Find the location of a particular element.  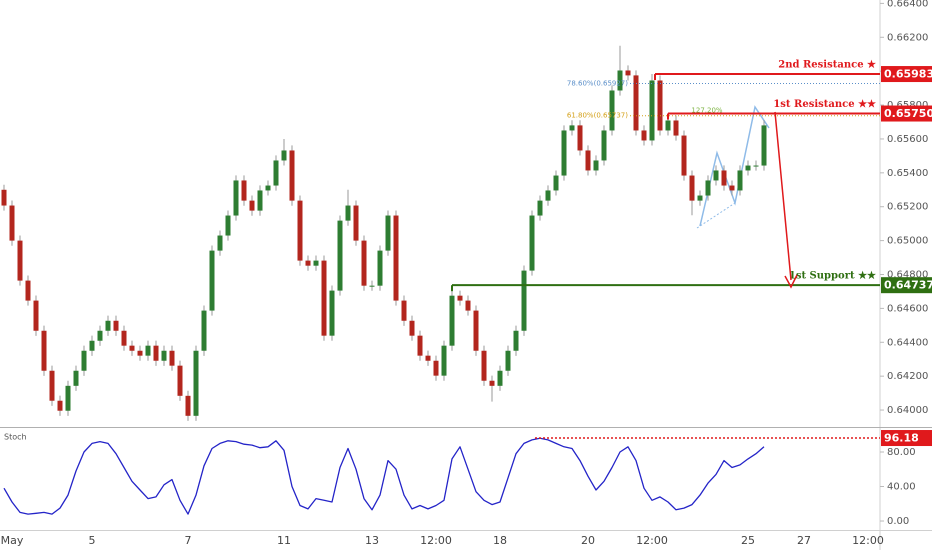

level-label: 1st Support ★★ is located at coordinates (832, 276).